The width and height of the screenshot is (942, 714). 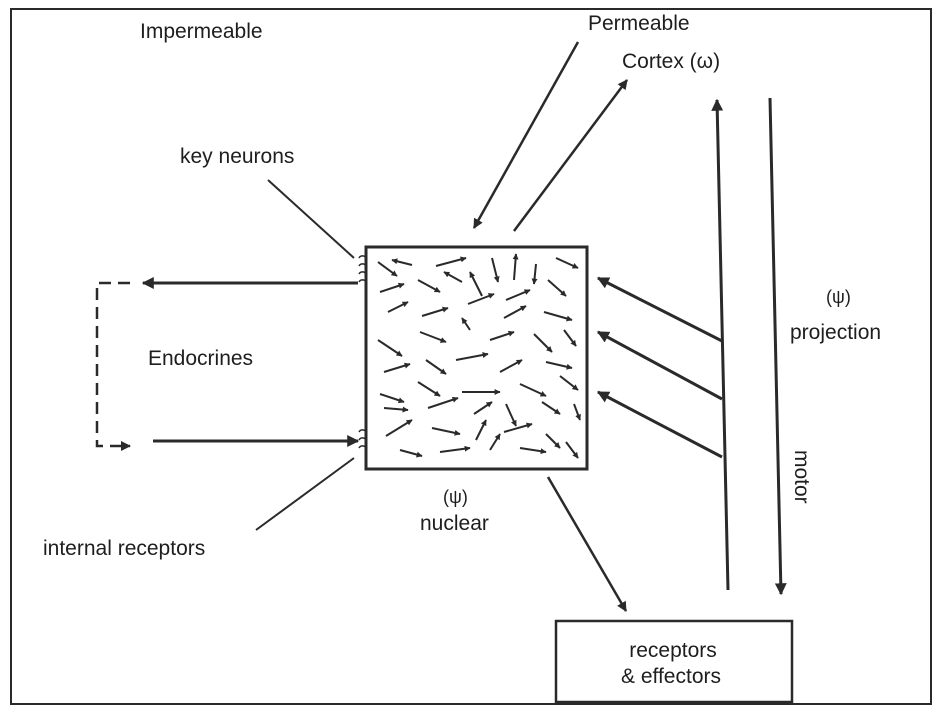 I want to click on nuclear-label: nuclear, so click(x=454, y=523).